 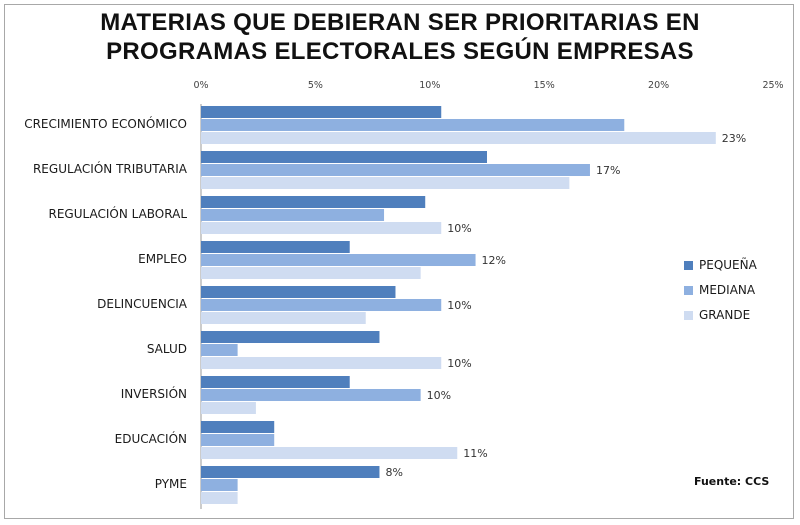 What do you see at coordinates (734, 138) in the screenshot?
I see `data-label: 23%` at bounding box center [734, 138].